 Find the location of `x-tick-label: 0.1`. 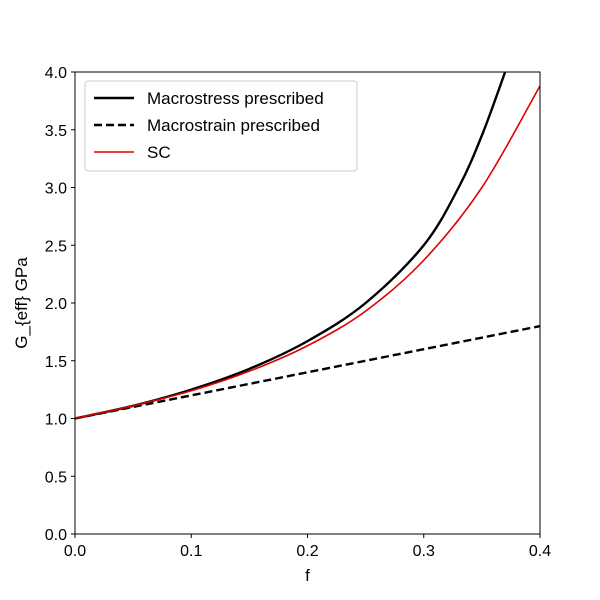

x-tick-label: 0.1 is located at coordinates (191, 551).